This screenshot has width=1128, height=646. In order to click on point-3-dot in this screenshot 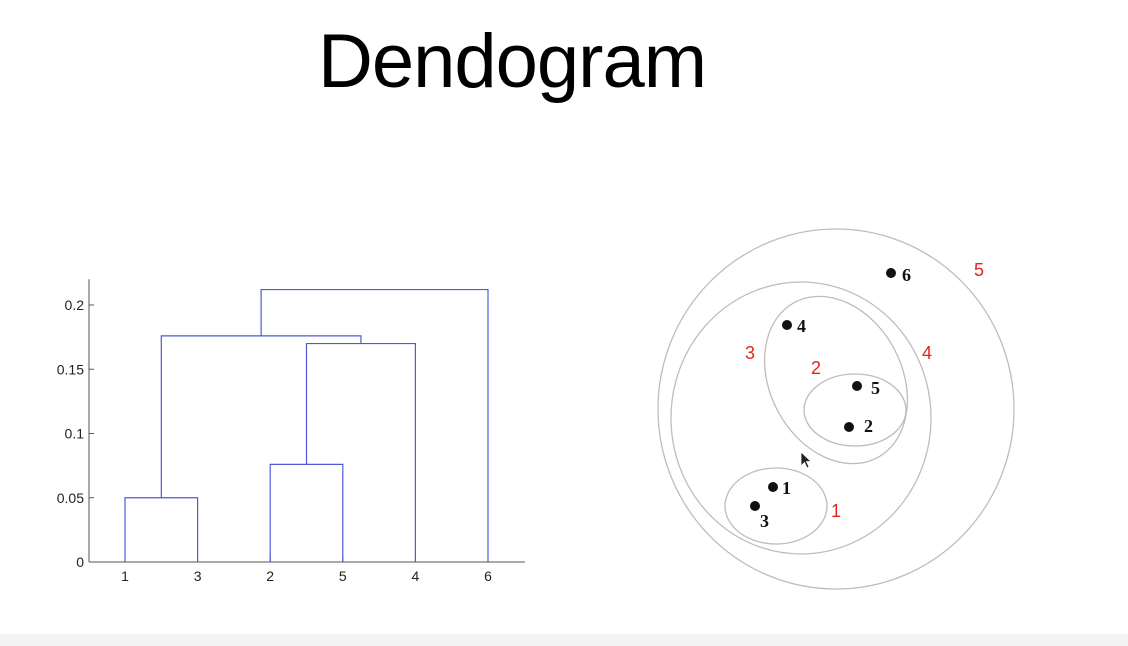, I will do `click(755, 506)`.